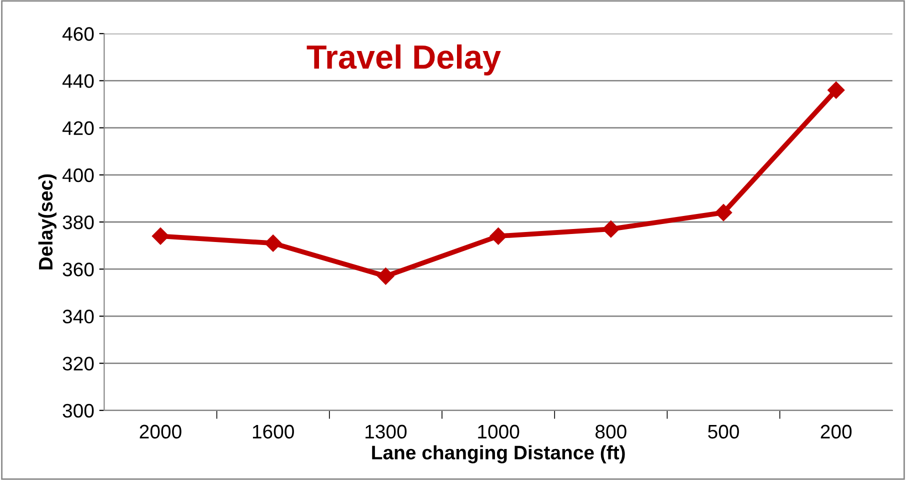 The width and height of the screenshot is (906, 480). What do you see at coordinates (78, 363) in the screenshot?
I see `y-tick-label: 320` at bounding box center [78, 363].